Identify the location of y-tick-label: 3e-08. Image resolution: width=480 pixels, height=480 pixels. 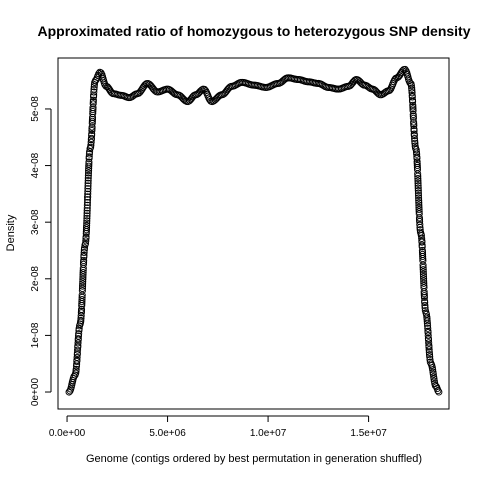
(35, 222).